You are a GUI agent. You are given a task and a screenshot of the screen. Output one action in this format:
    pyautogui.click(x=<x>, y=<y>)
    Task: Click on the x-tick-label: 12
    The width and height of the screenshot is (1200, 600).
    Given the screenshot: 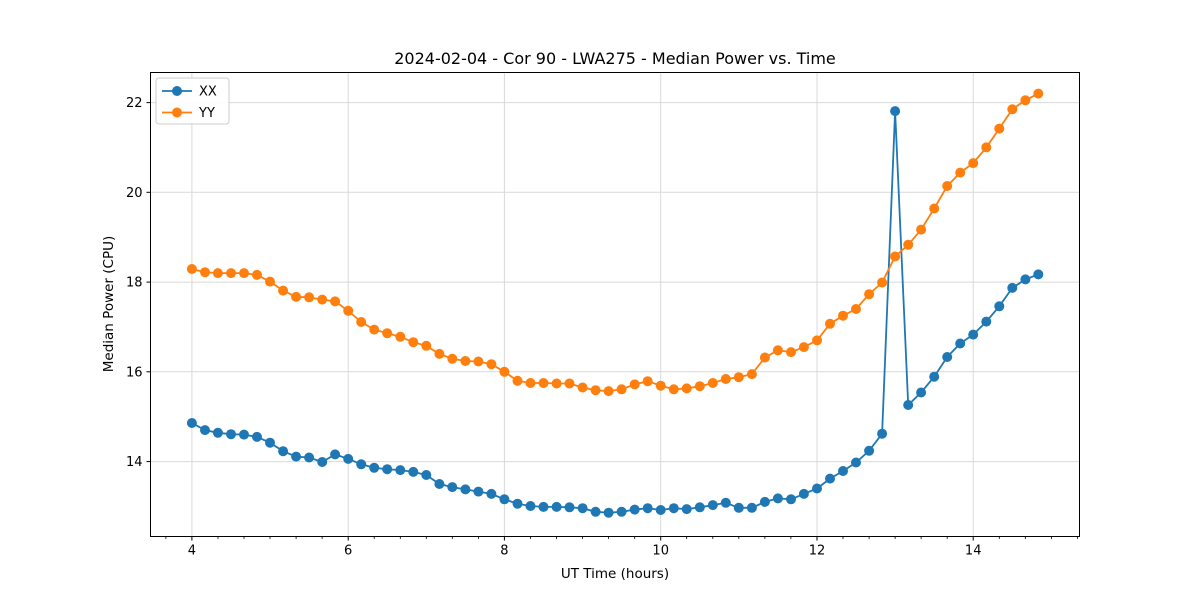 What is the action you would take?
    pyautogui.click(x=817, y=551)
    